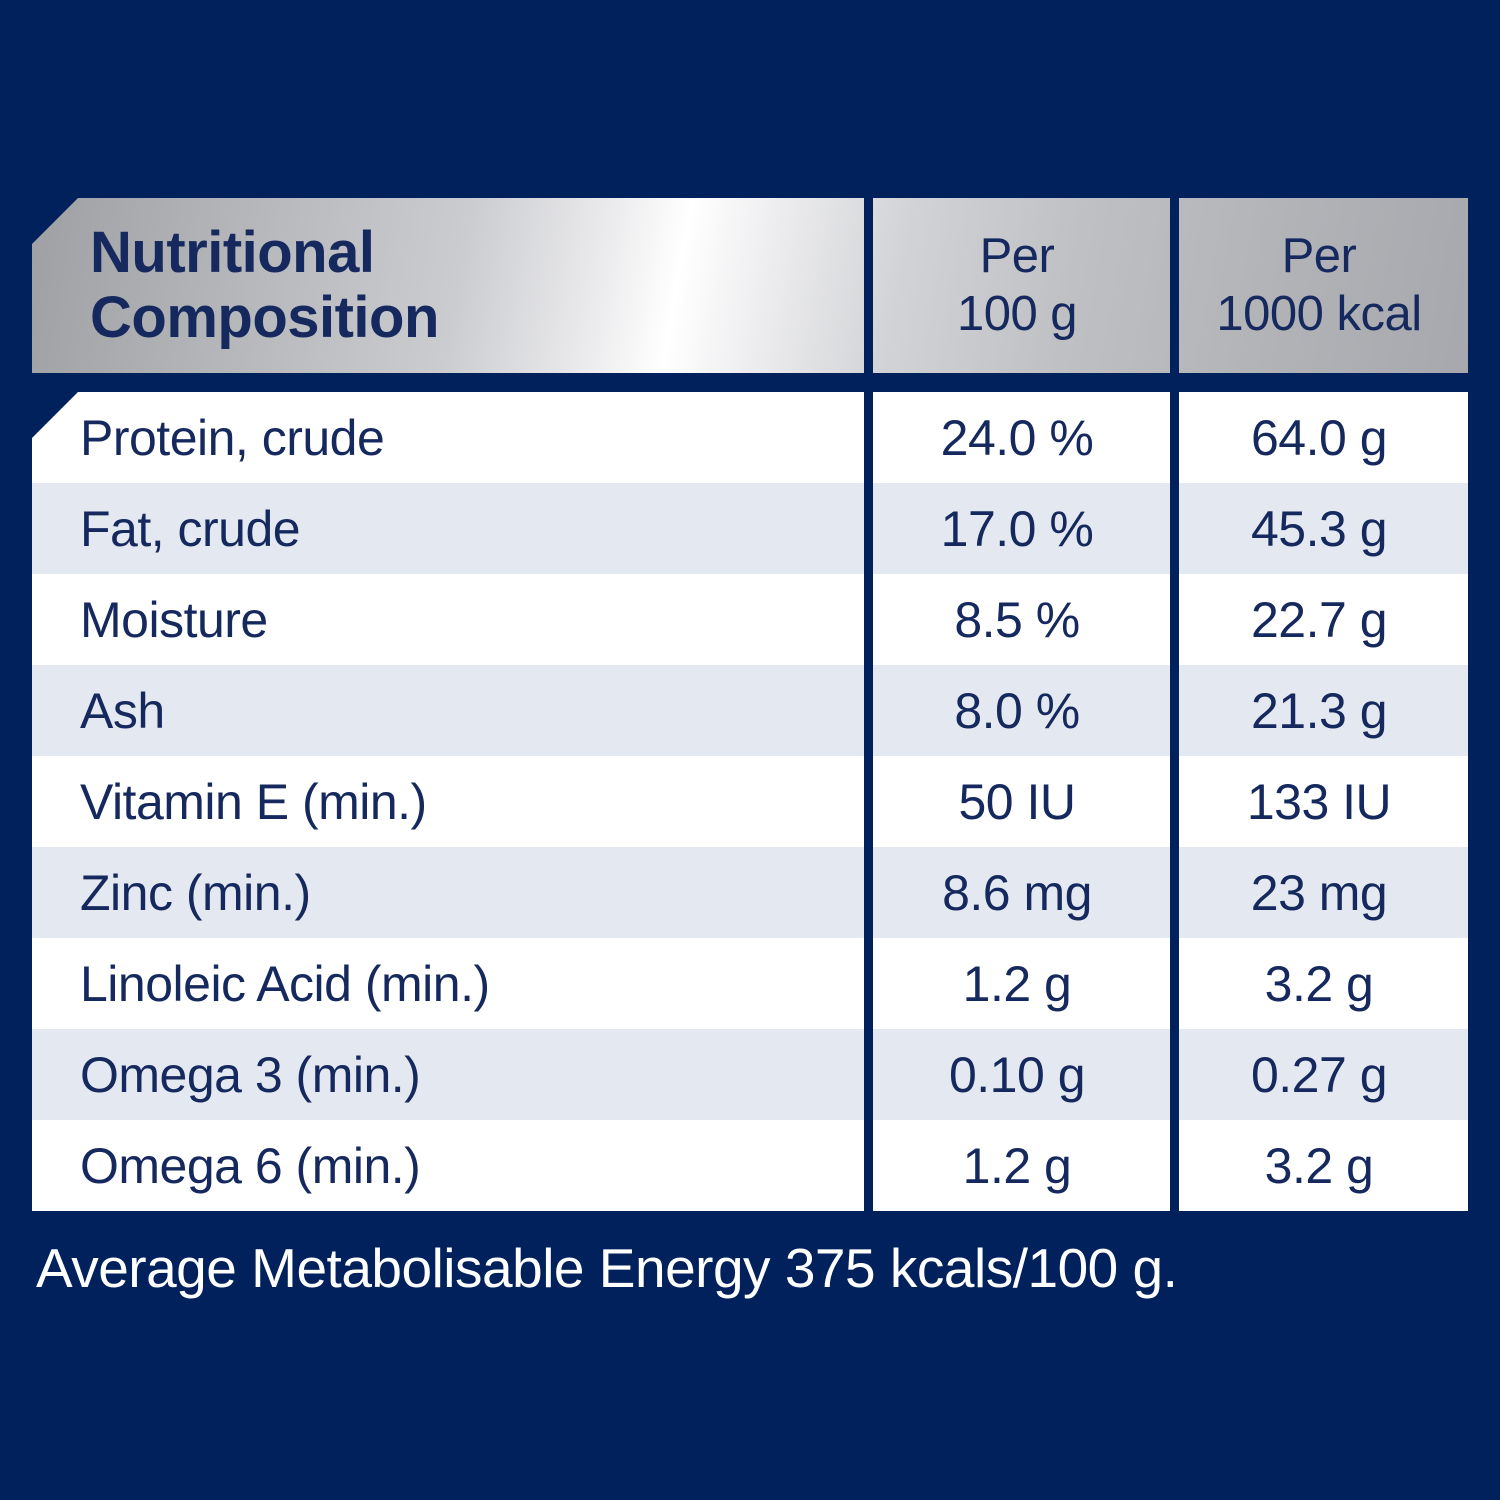  Describe the element at coordinates (750, 1074) in the screenshot. I see `table-row: Omega 3 (min.) 0.10 g 0.27 g` at that location.